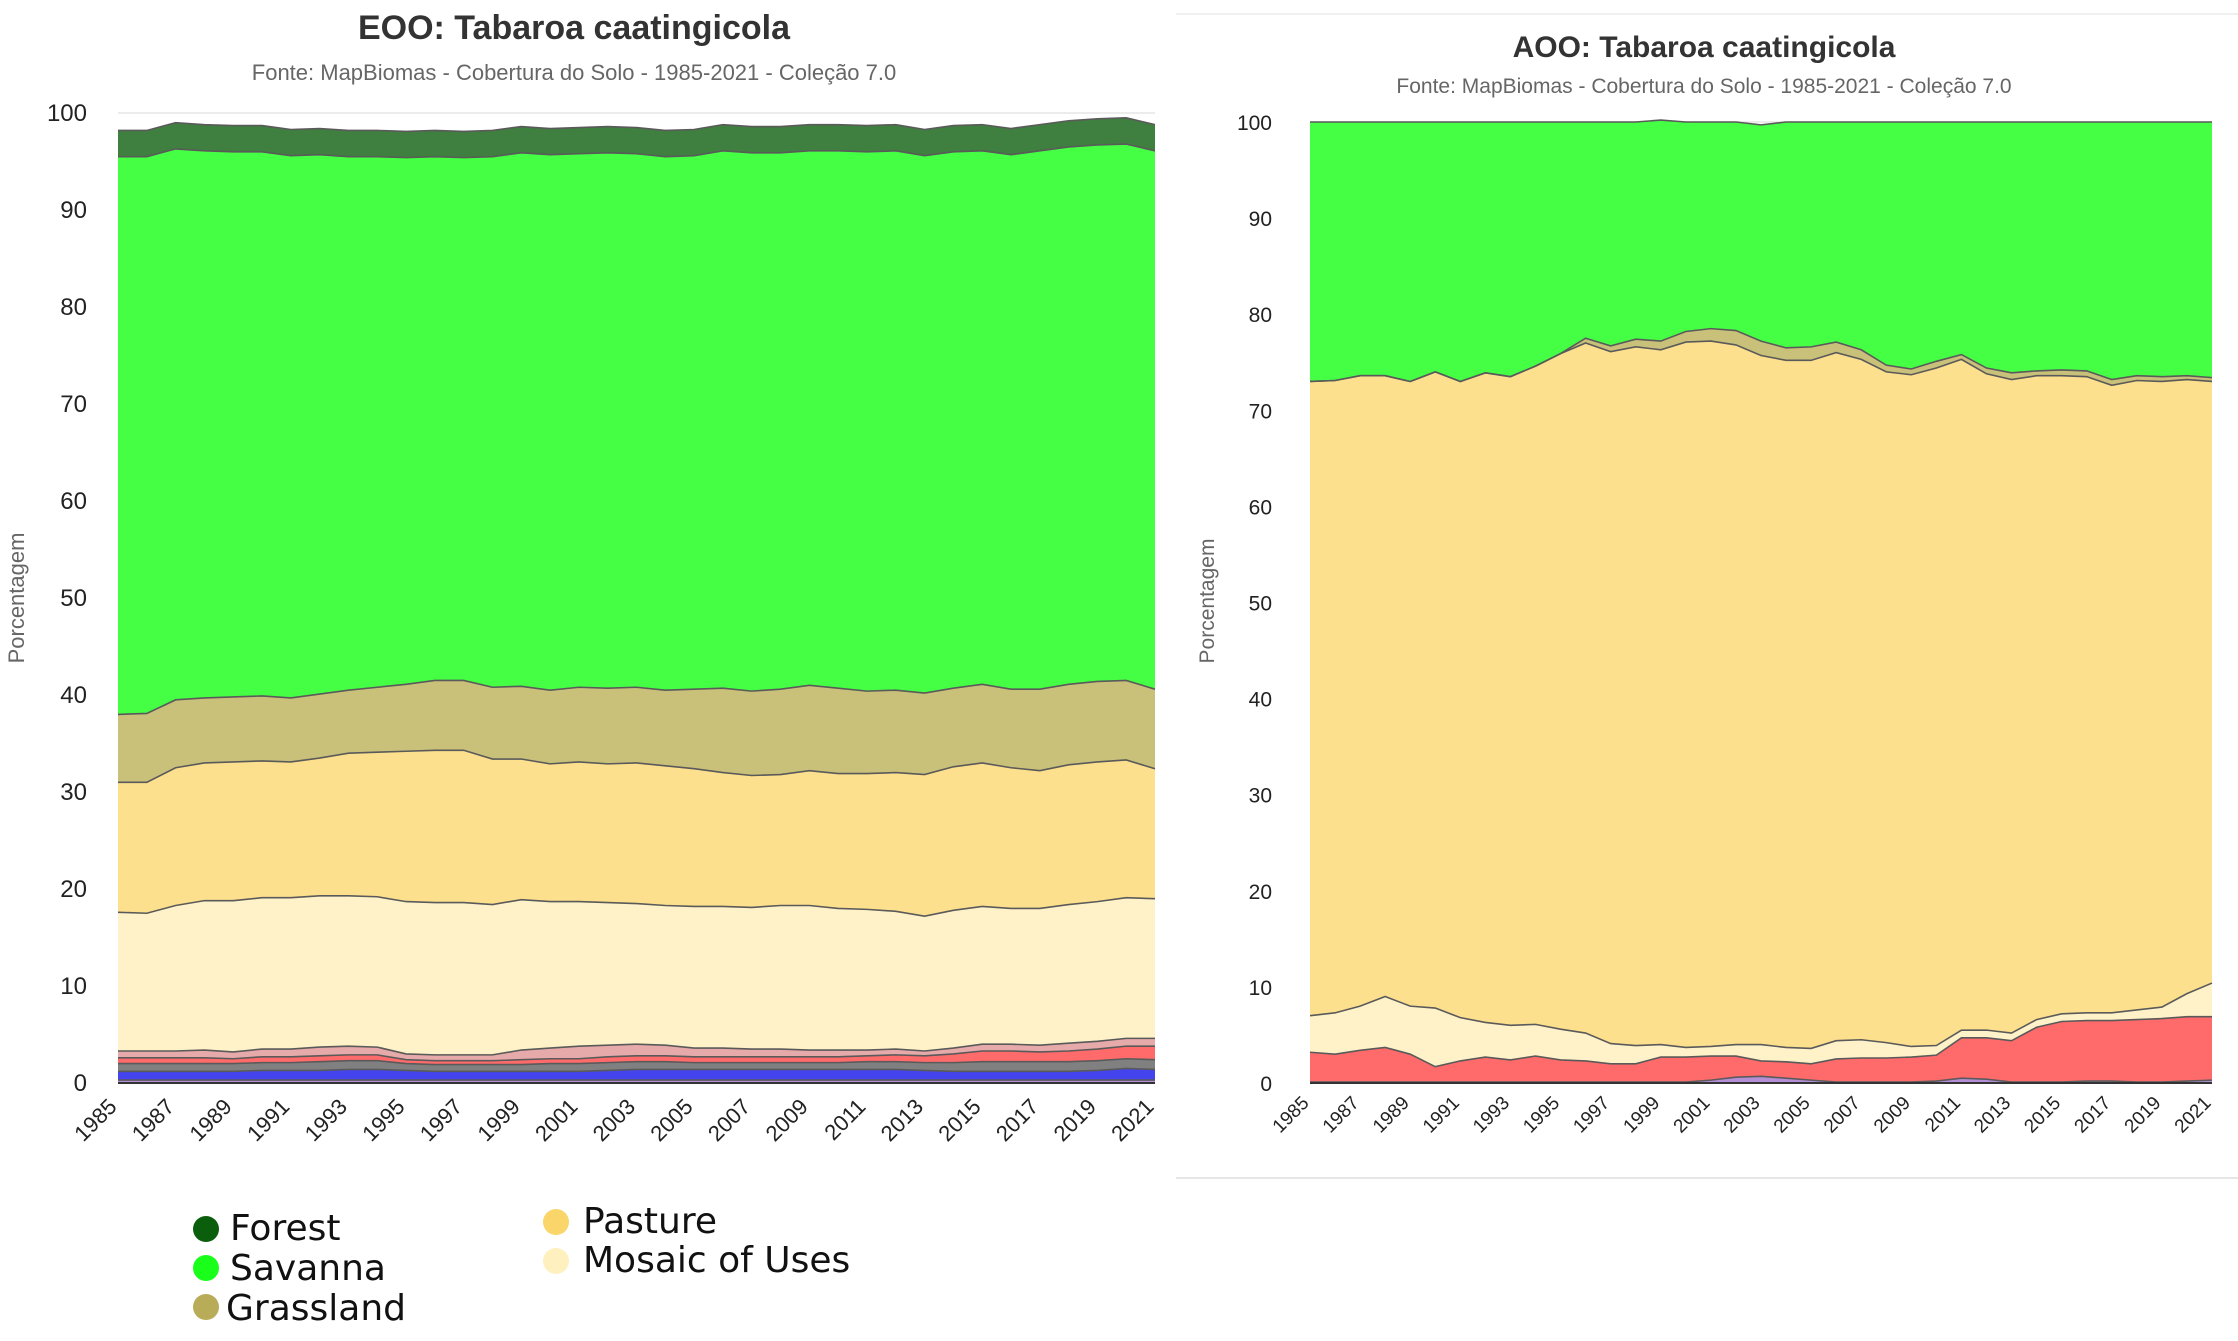 Image resolution: width=2238 pixels, height=1341 pixels. Describe the element at coordinates (1761, 355) in the screenshot. I see `aoo-line-grassland` at that location.